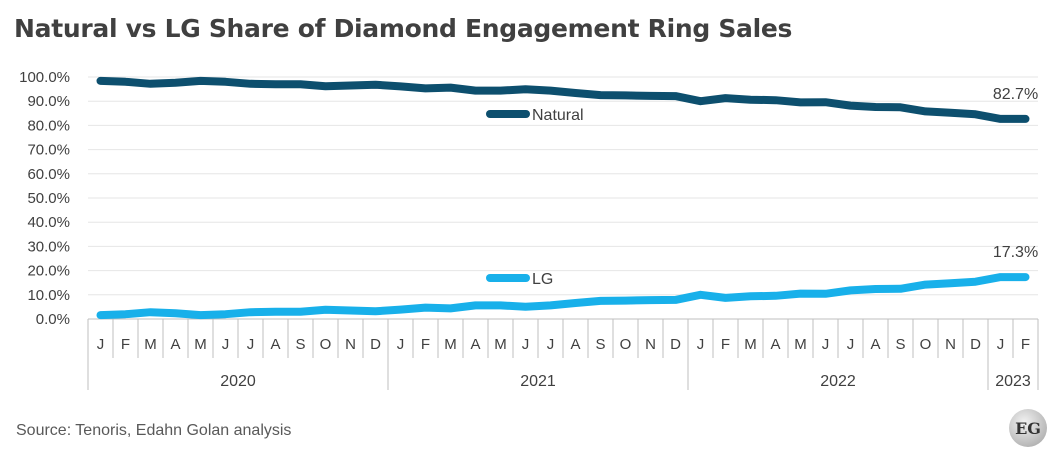 This screenshot has width=1062, height=451. Describe the element at coordinates (48, 222) in the screenshot. I see `y-tick-label: 40.0%` at that location.